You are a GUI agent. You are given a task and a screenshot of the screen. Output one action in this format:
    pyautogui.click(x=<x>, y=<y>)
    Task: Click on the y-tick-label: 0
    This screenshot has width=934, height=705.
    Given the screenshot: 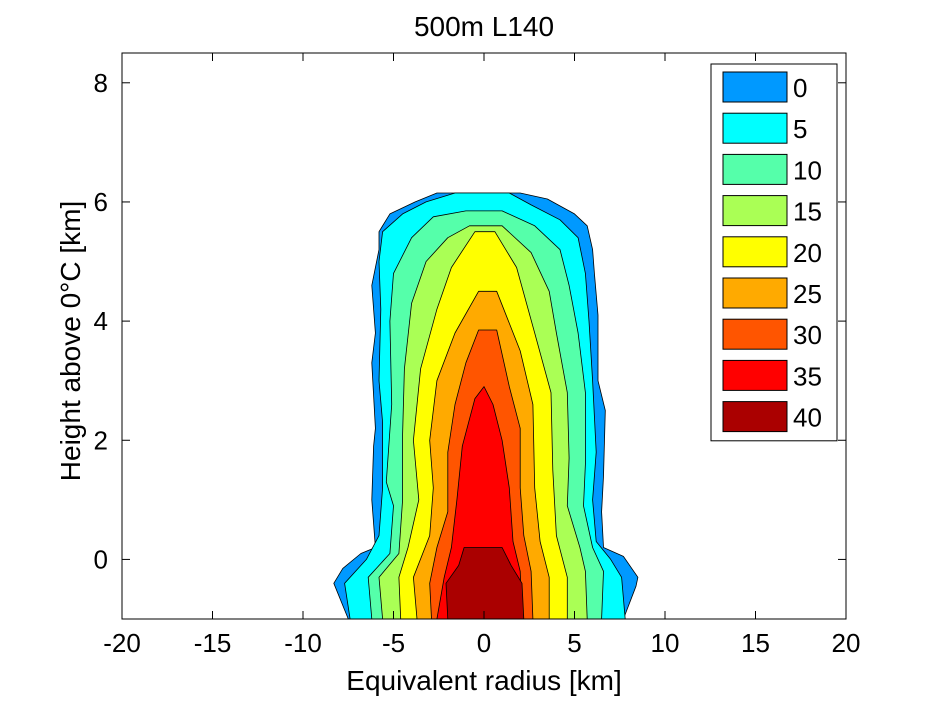 What is the action you would take?
    pyautogui.click(x=101, y=559)
    